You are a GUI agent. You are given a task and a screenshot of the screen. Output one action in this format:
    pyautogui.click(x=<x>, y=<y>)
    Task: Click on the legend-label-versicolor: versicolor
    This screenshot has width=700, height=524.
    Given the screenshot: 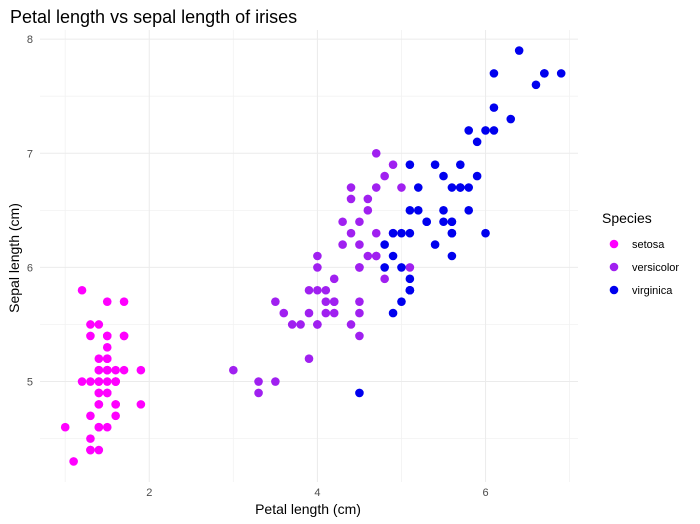 What is the action you would take?
    pyautogui.click(x=655, y=268)
    